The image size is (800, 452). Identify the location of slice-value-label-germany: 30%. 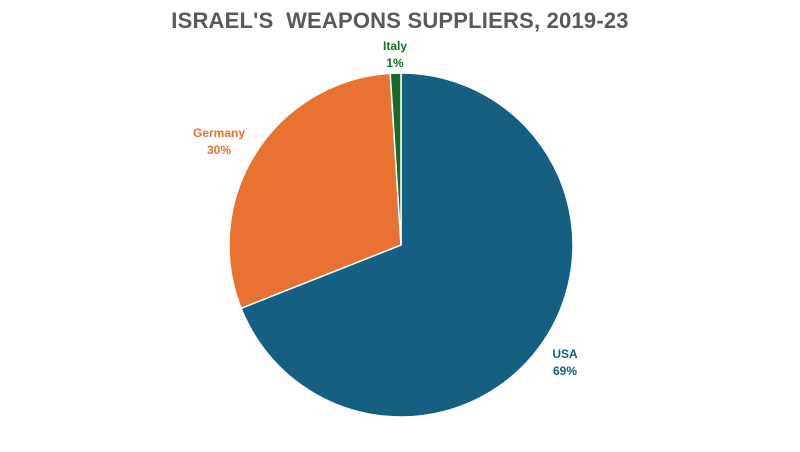
(219, 150).